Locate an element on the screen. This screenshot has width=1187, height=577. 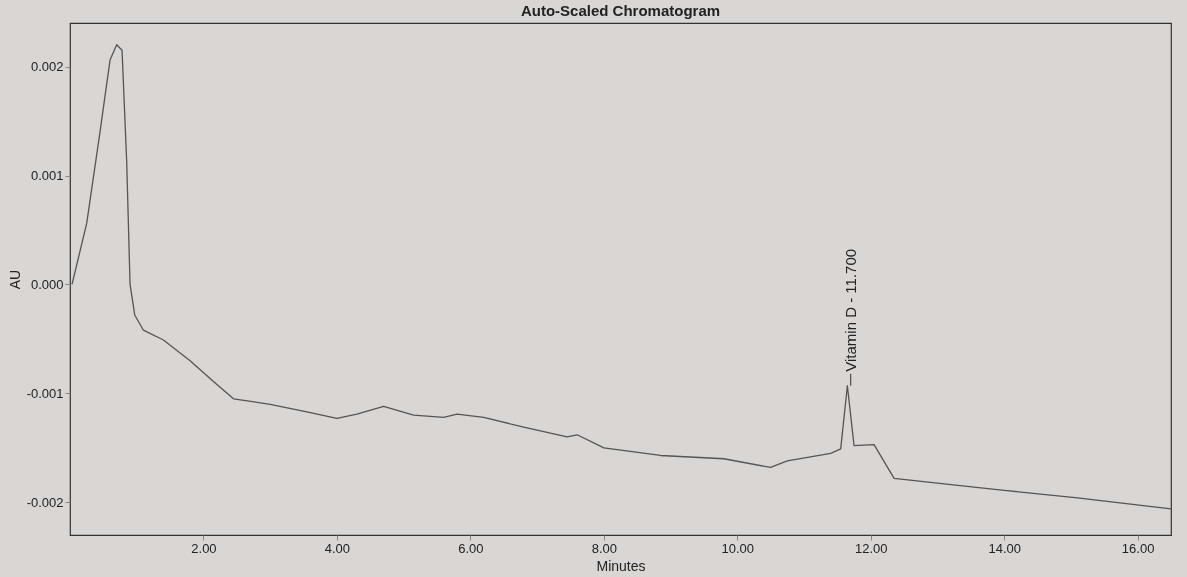
y-tick-label: -0.002 is located at coordinates (45, 502).